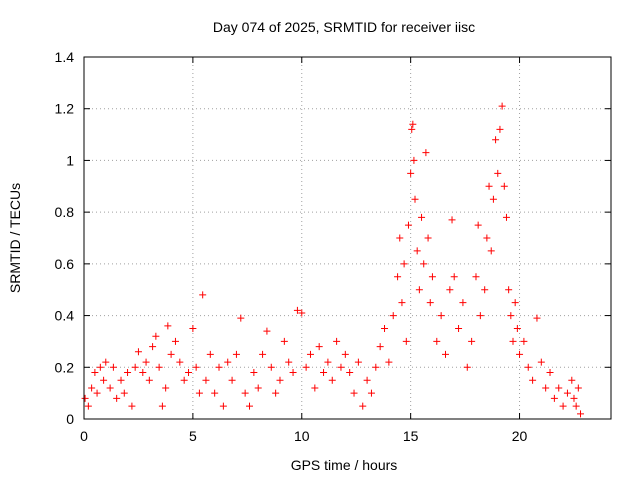  I want to click on x-tick-label: 5, so click(193, 436).